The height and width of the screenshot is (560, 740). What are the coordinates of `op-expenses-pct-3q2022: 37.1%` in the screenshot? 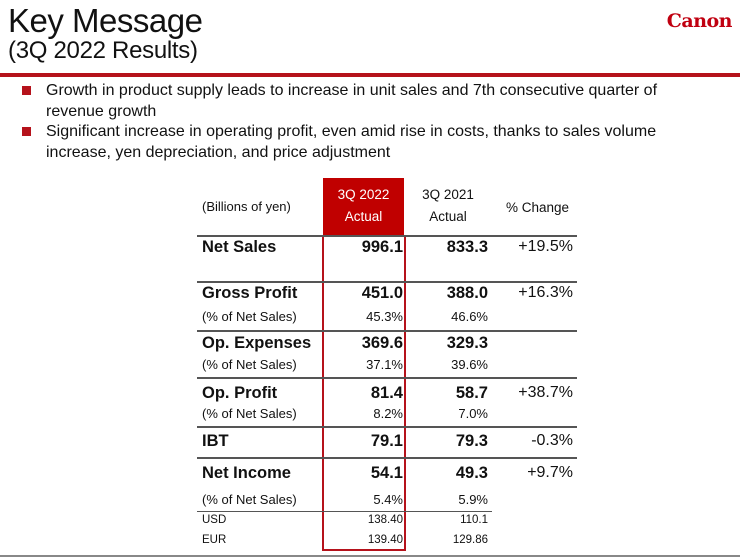 It's located at (384, 364).